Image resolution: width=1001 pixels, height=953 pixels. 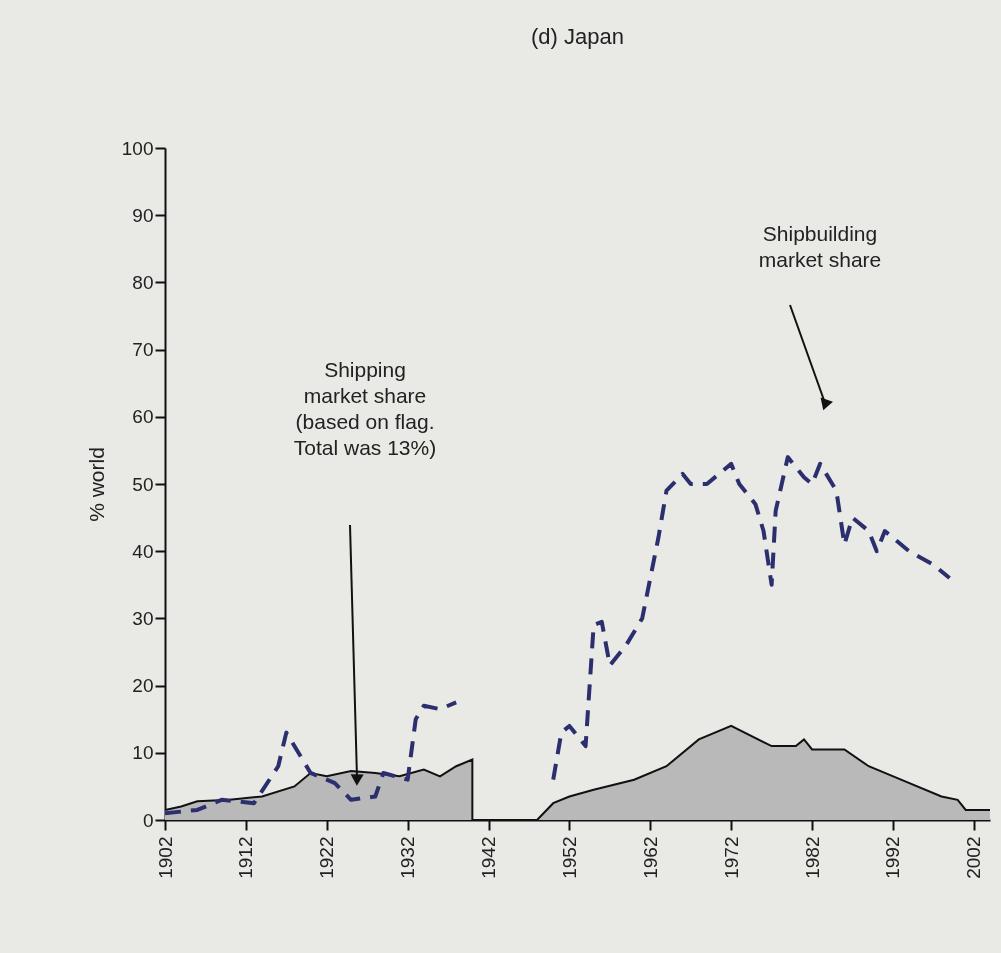 I want to click on y-tick-label: 80, so click(x=143, y=282).